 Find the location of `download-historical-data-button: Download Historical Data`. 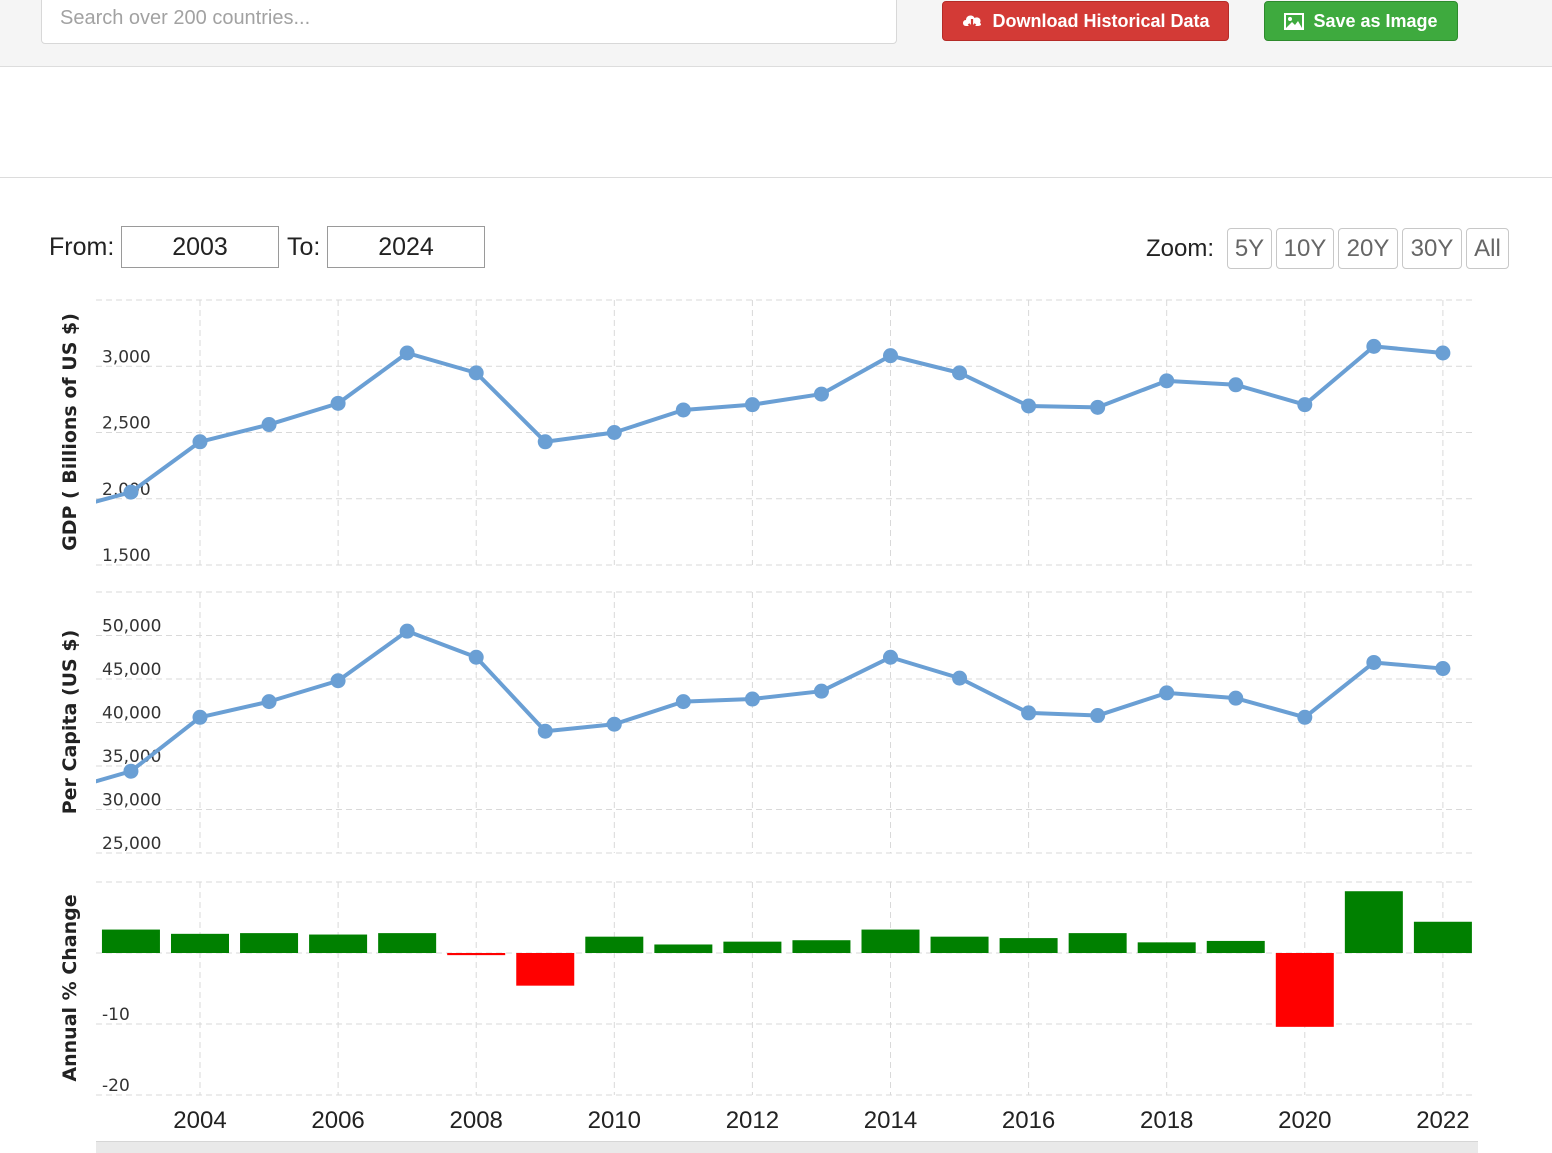

download-historical-data-button: Download Historical Data is located at coordinates (1085, 21).